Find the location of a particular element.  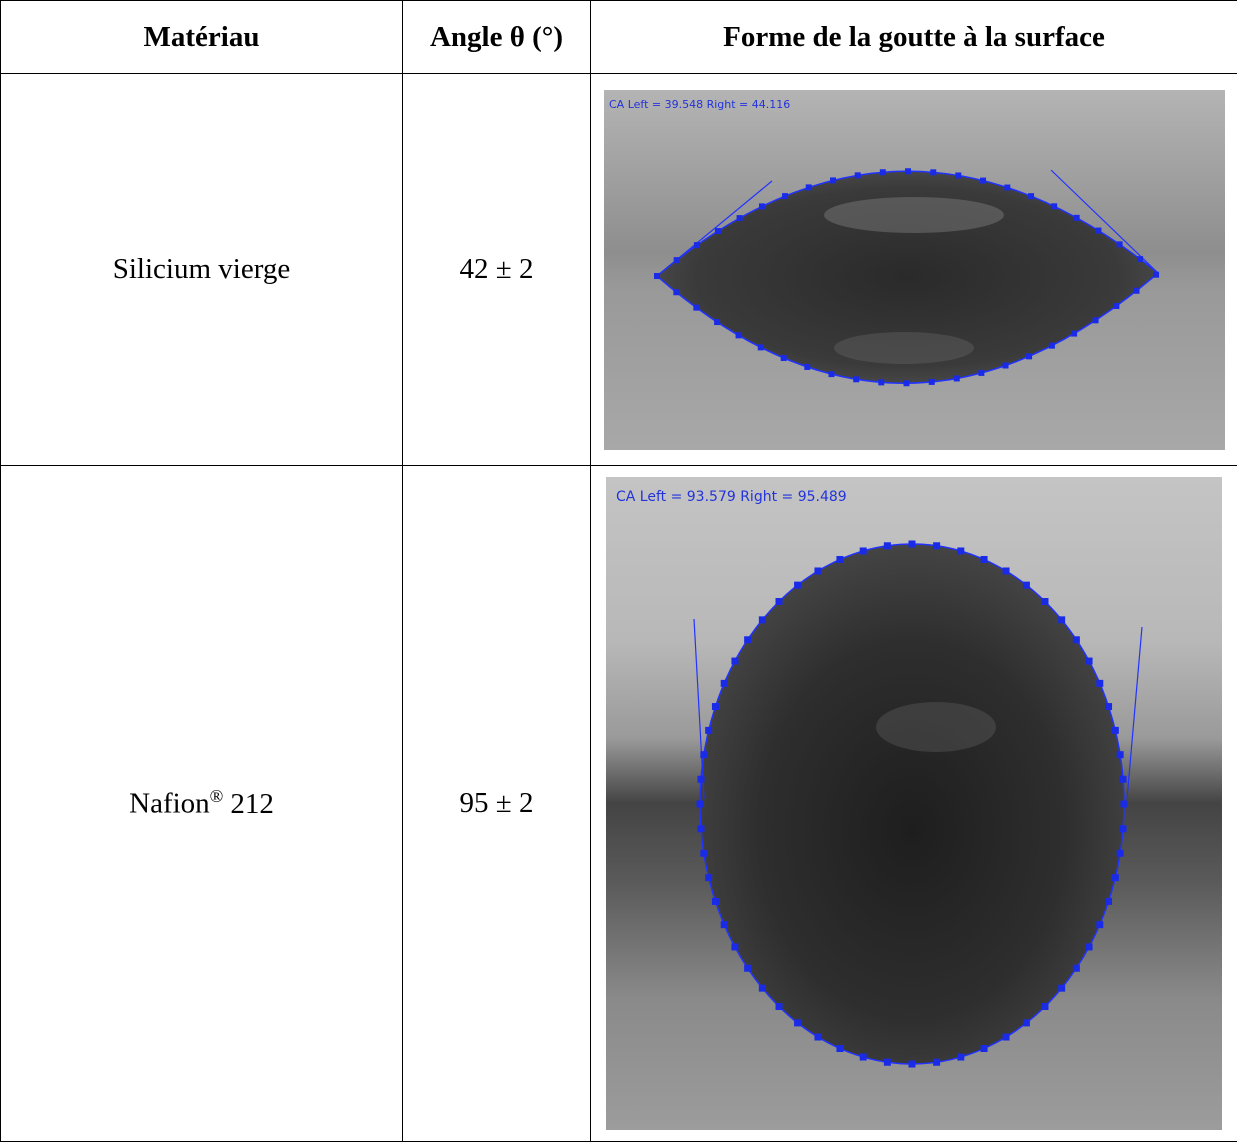

angle-cell: 95 ± 2 is located at coordinates (496, 803).